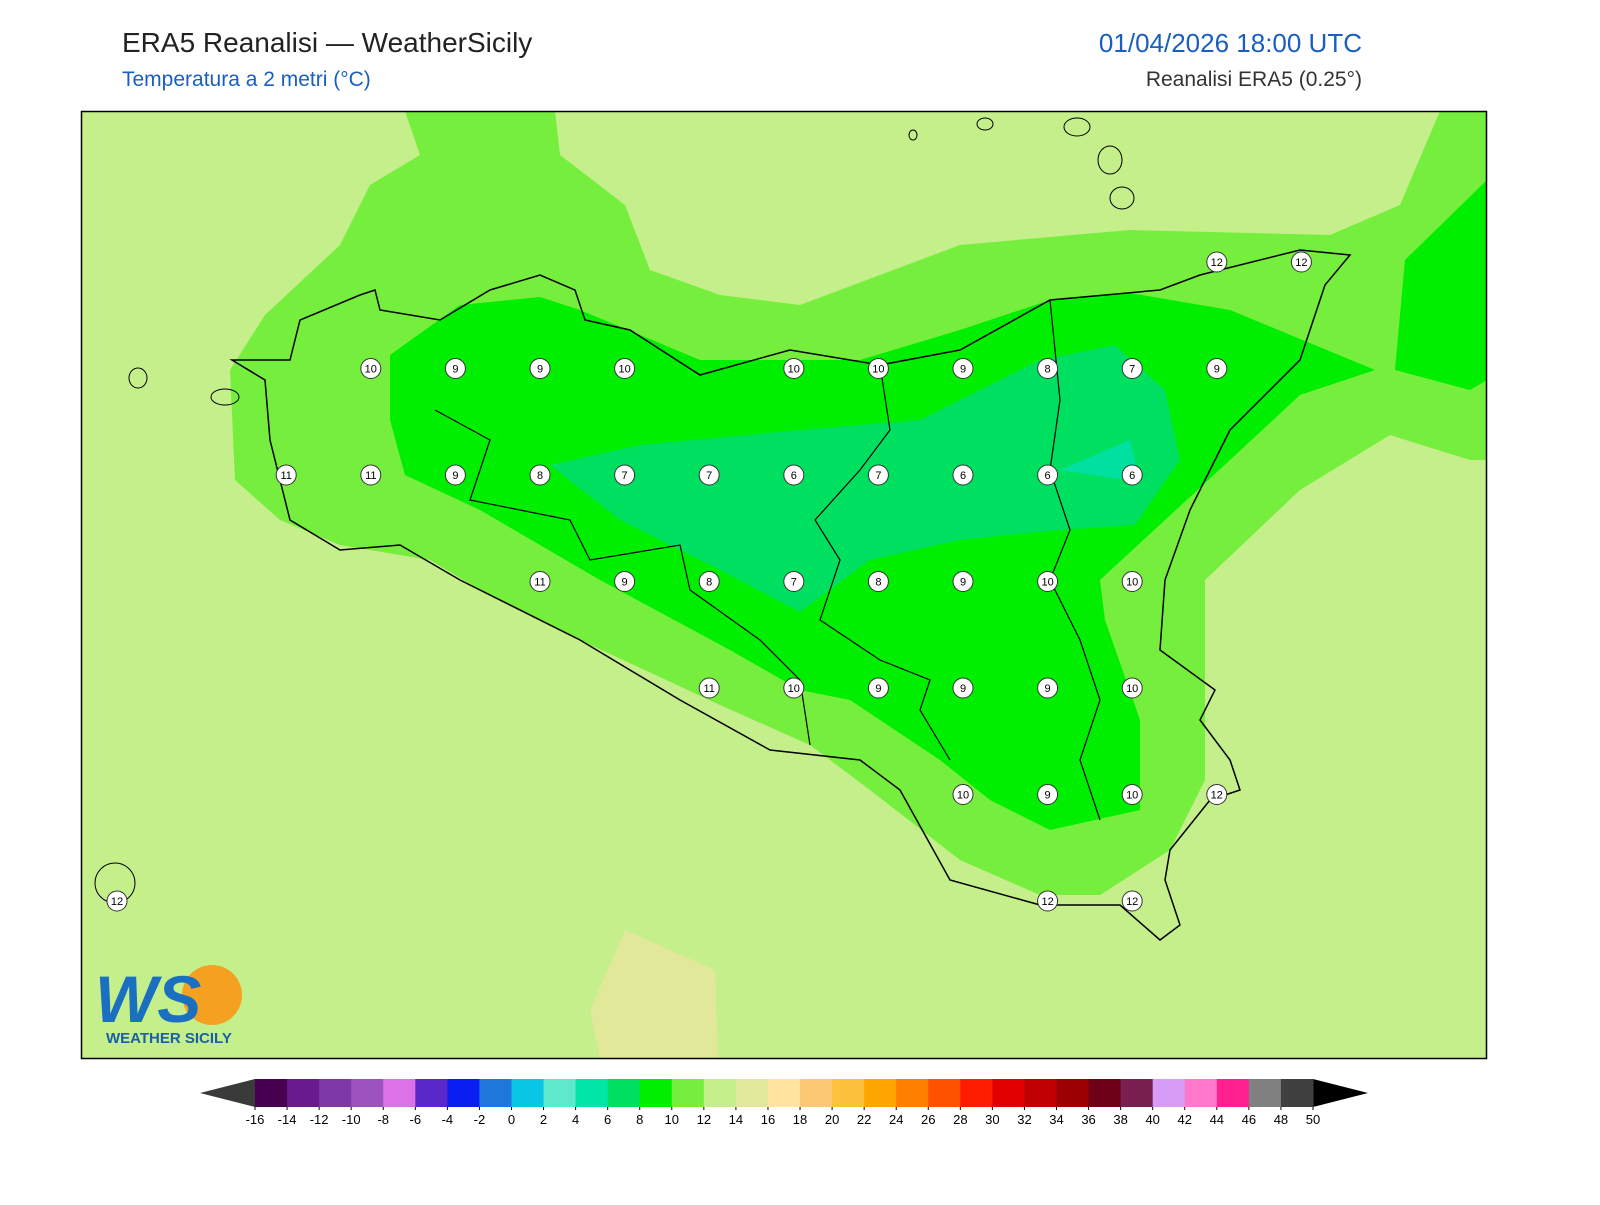 The image size is (1600, 1205). What do you see at coordinates (708, 689) in the screenshot?
I see `station-value: 11` at bounding box center [708, 689].